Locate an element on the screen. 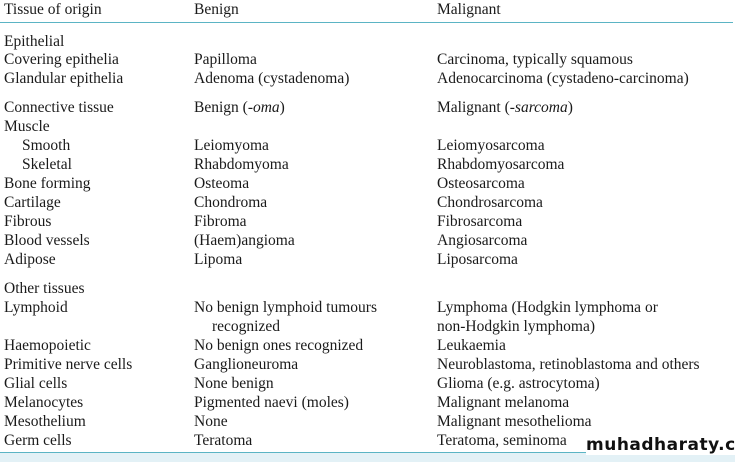  cell-malignant: Malignant (-sarcoma) is located at coordinates (505, 107).